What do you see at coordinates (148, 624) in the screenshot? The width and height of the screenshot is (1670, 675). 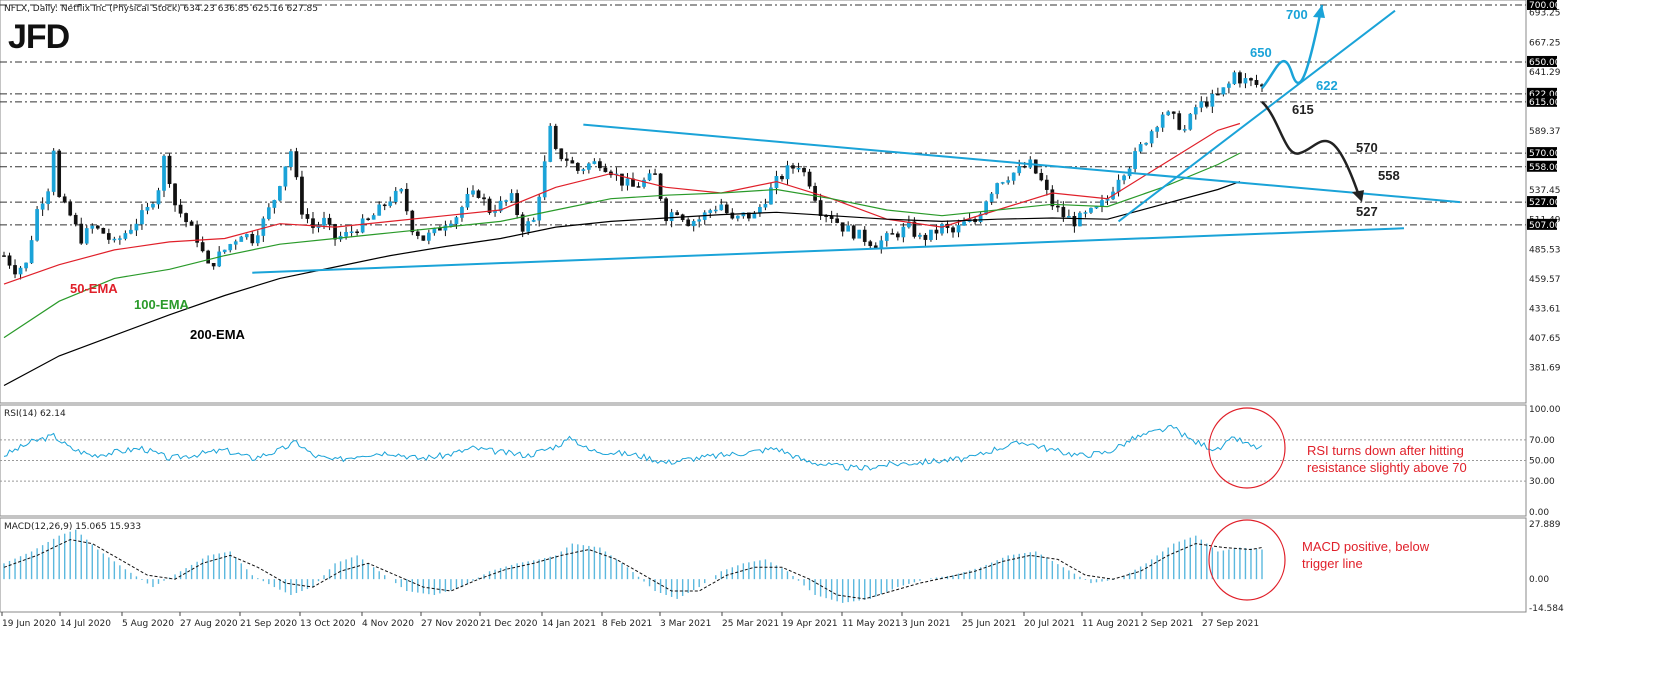 I see `date-tick-label: 5 Aug 2020` at bounding box center [148, 624].